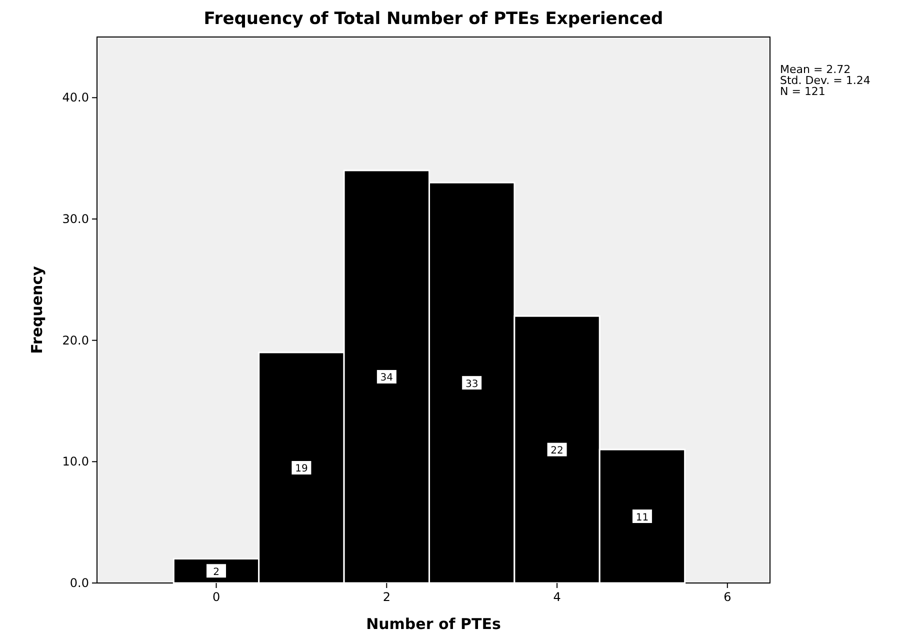 Image resolution: width=916 pixels, height=639 pixels. What do you see at coordinates (803, 91) in the screenshot?
I see `text: N = 121` at bounding box center [803, 91].